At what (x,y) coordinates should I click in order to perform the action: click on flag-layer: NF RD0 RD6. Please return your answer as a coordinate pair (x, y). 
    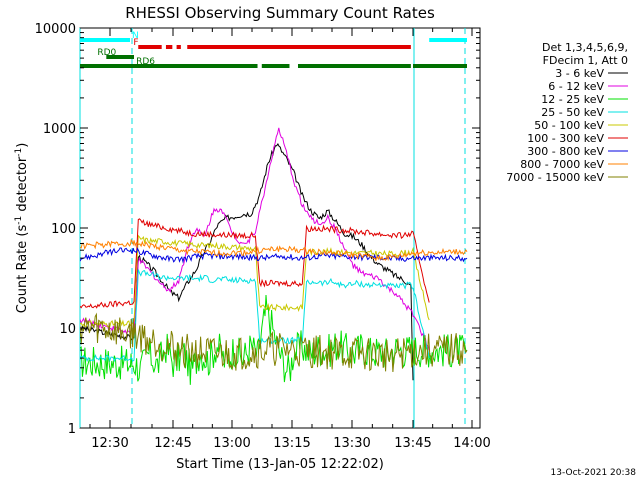
    Looking at the image, I should click on (273, 49).